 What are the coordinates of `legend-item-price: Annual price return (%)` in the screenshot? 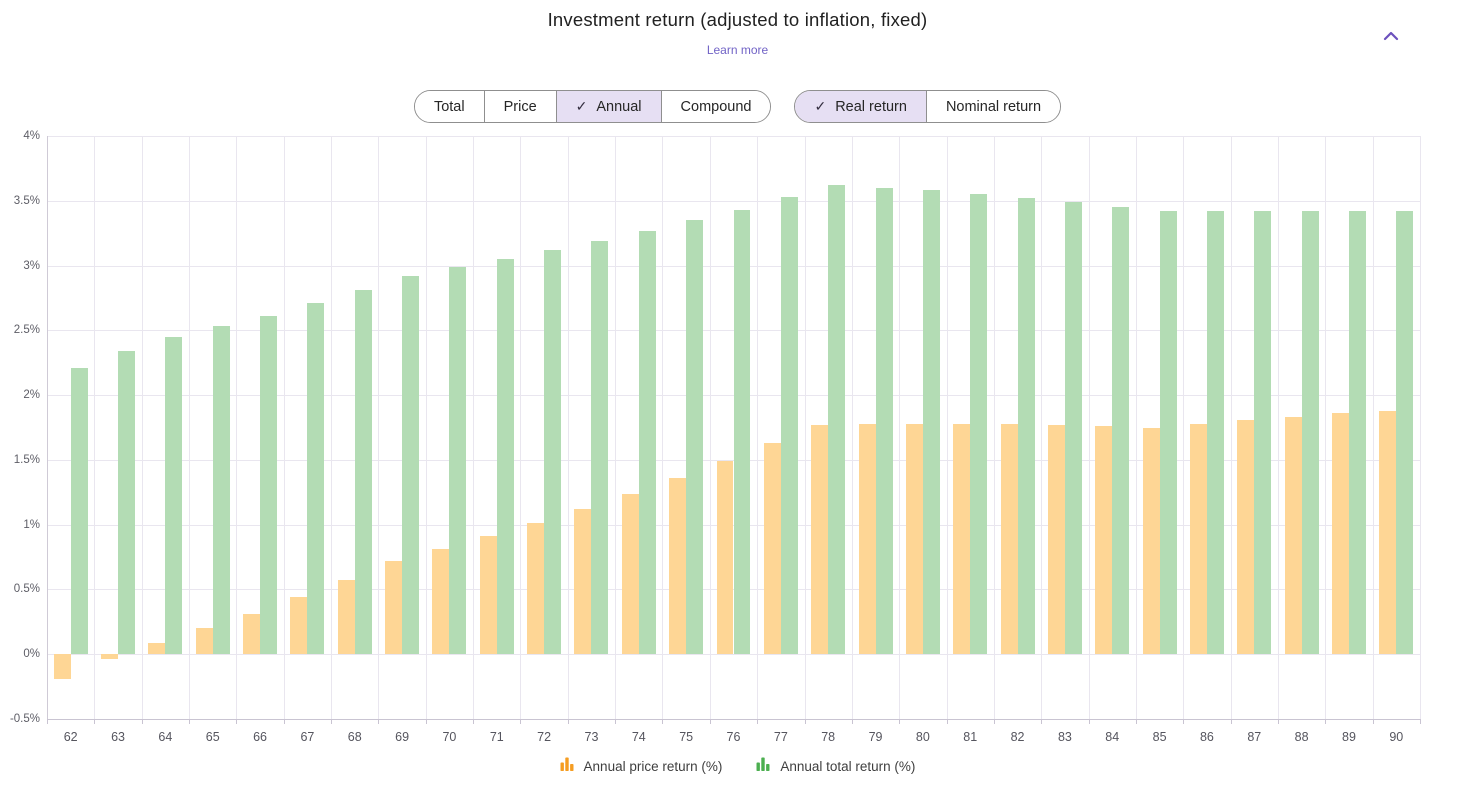 It's located at (641, 766).